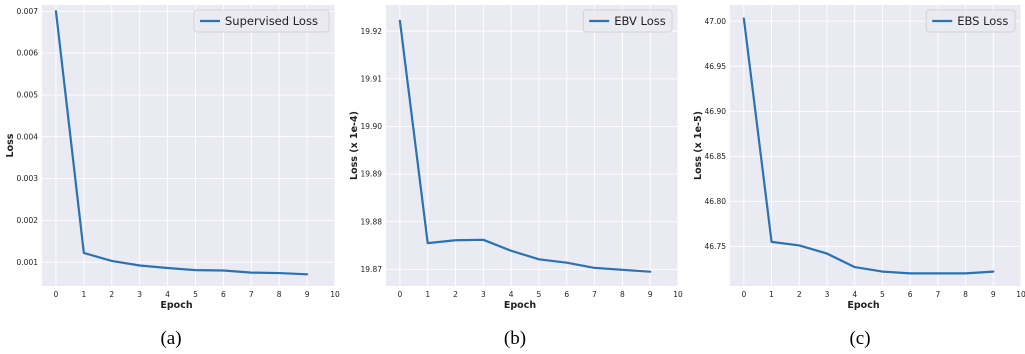 The width and height of the screenshot is (1025, 354). I want to click on legend: EBS Loss, so click(970, 21).